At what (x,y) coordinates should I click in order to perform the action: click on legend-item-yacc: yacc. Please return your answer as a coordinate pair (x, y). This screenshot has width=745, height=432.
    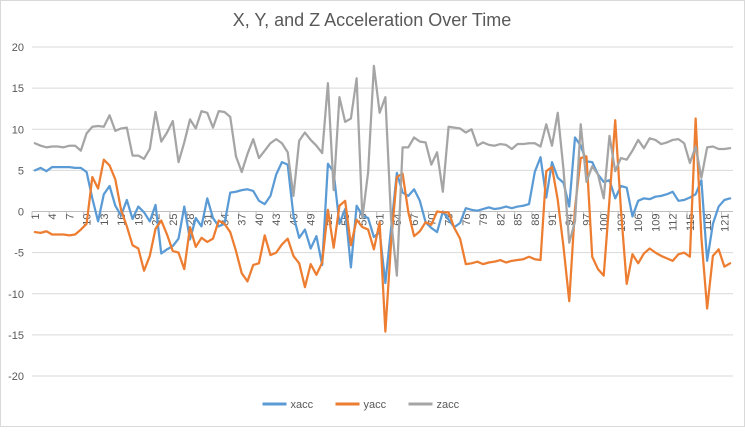
    Looking at the image, I should click on (361, 405).